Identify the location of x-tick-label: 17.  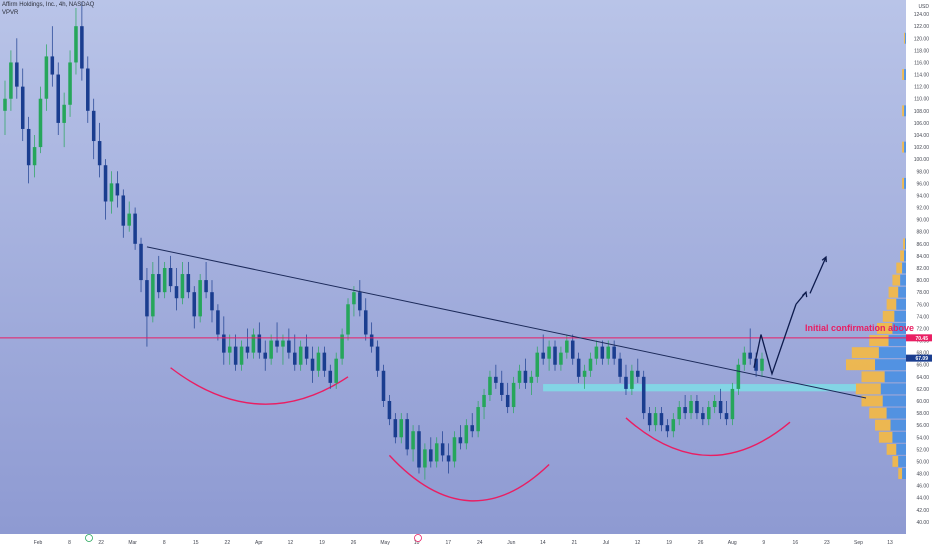
(448, 543).